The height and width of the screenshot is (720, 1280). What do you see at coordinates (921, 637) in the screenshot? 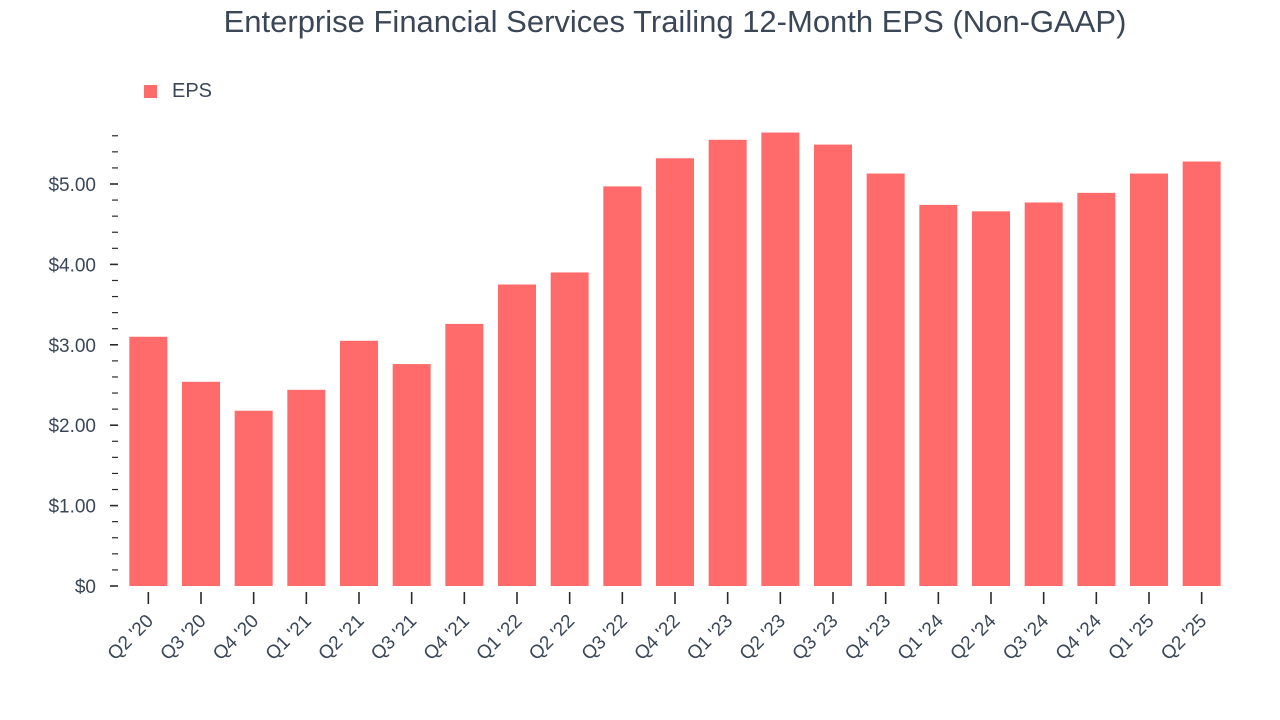
I see `x-tick-label: Q1 '24` at bounding box center [921, 637].